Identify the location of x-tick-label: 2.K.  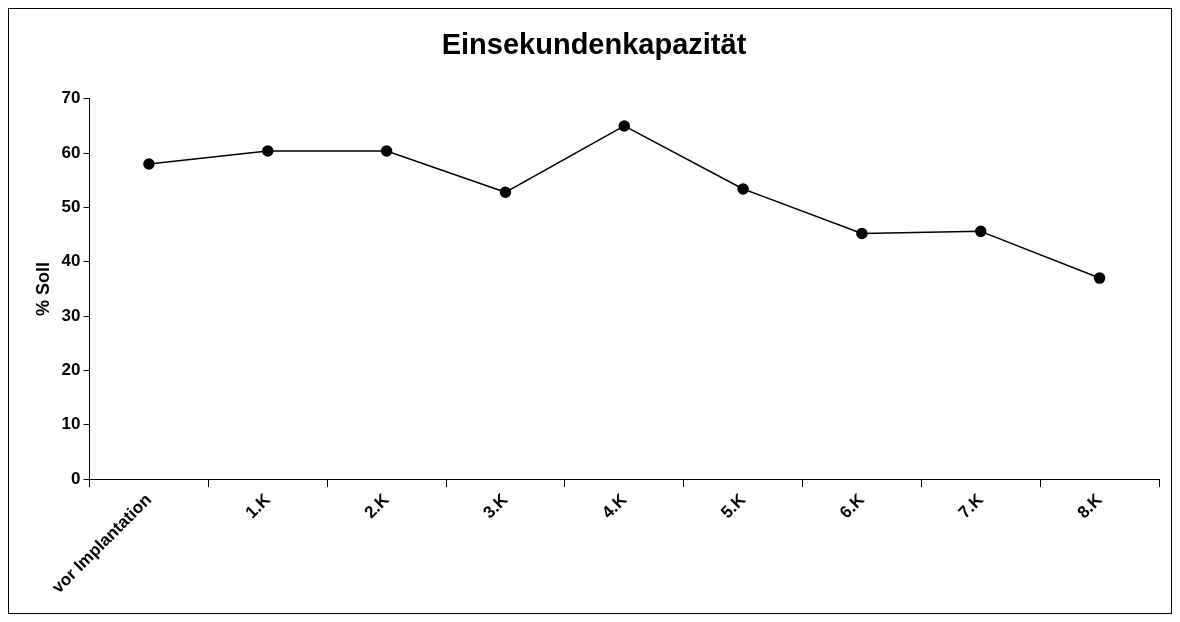
(377, 506).